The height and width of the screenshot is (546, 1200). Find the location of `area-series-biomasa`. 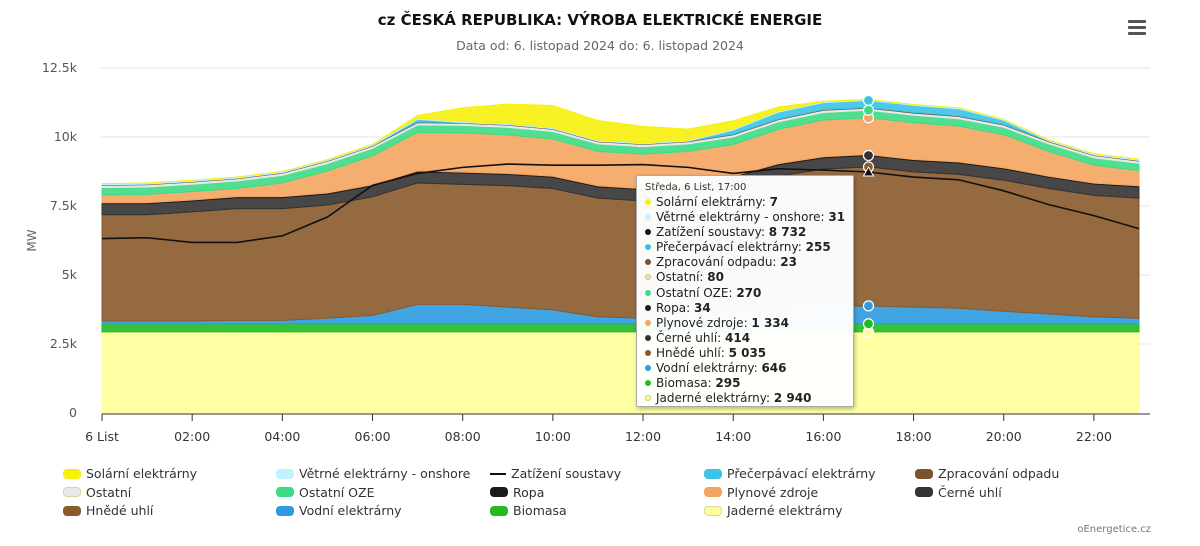

area-series-biomasa is located at coordinates (620, 328).